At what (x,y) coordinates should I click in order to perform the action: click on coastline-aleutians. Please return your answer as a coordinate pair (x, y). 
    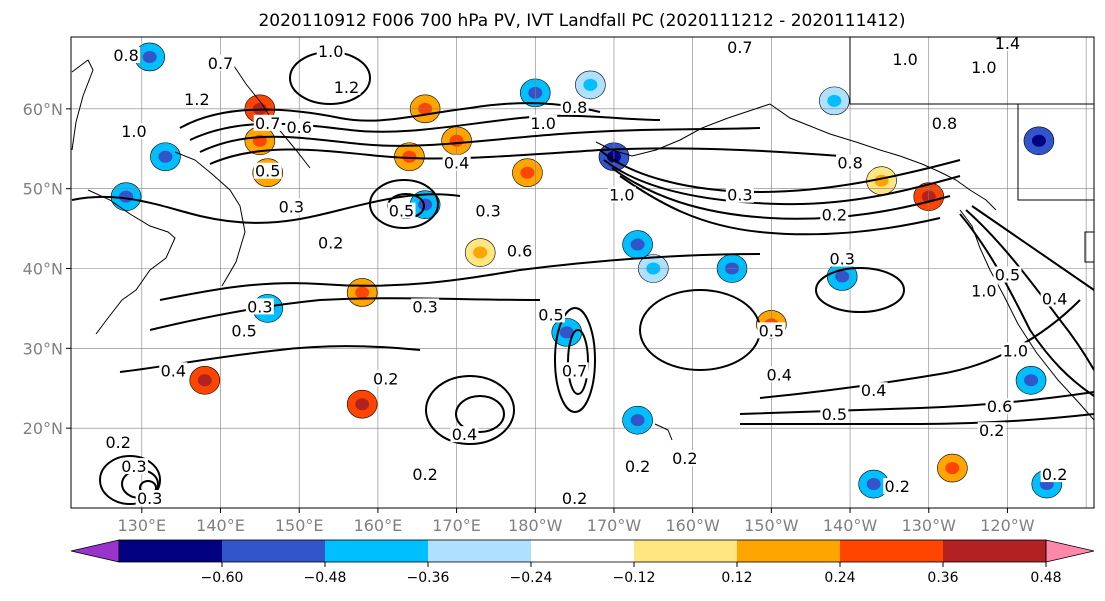
    Looking at the image, I should click on (683, 130).